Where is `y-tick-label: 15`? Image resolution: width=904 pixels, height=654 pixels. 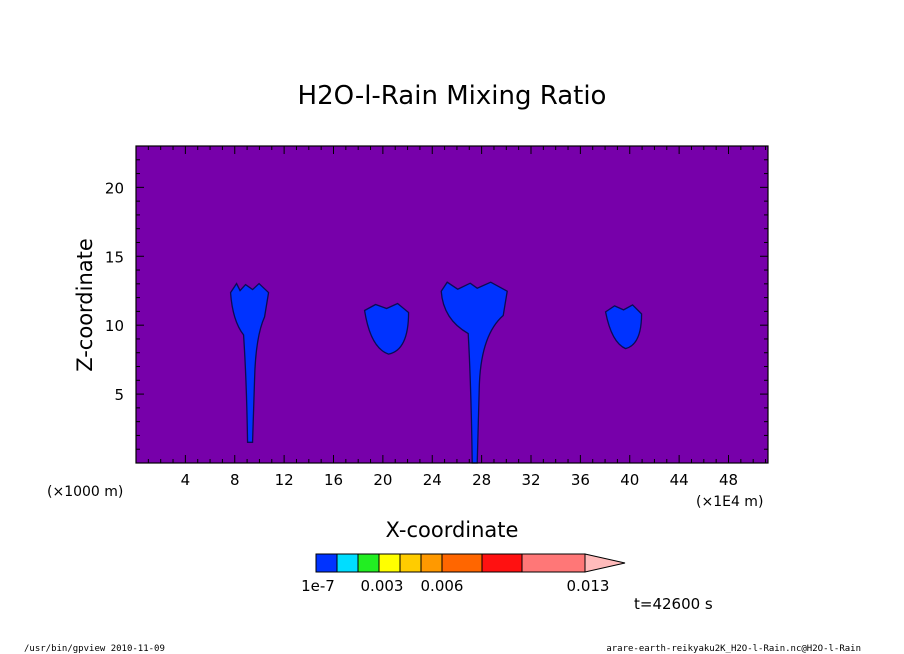 y-tick-label: 15 is located at coordinates (114, 257).